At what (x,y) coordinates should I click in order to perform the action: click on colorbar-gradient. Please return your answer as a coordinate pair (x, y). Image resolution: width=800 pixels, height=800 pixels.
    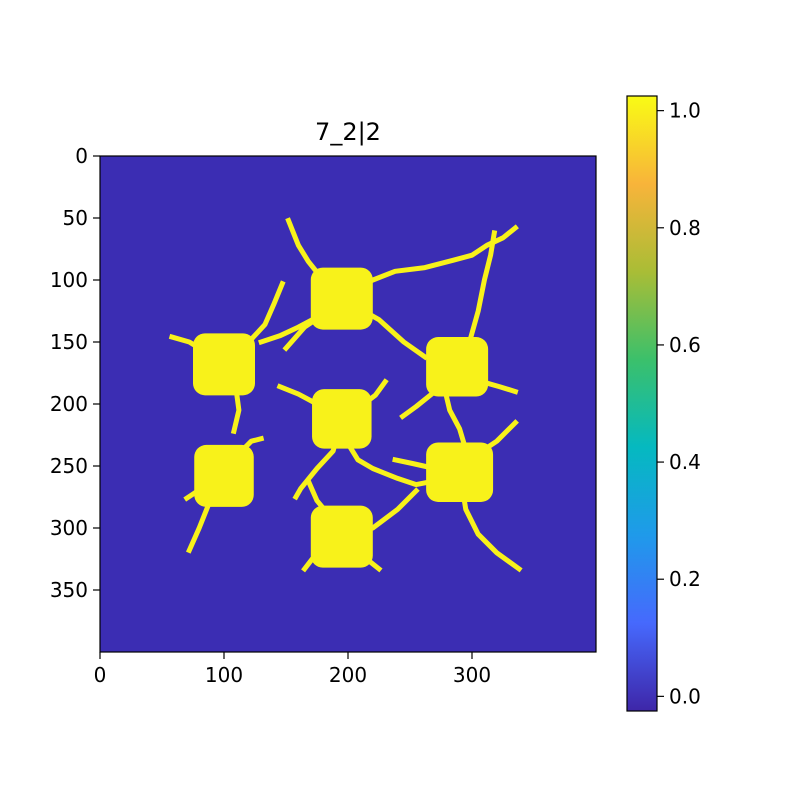
    Looking at the image, I should click on (642, 403).